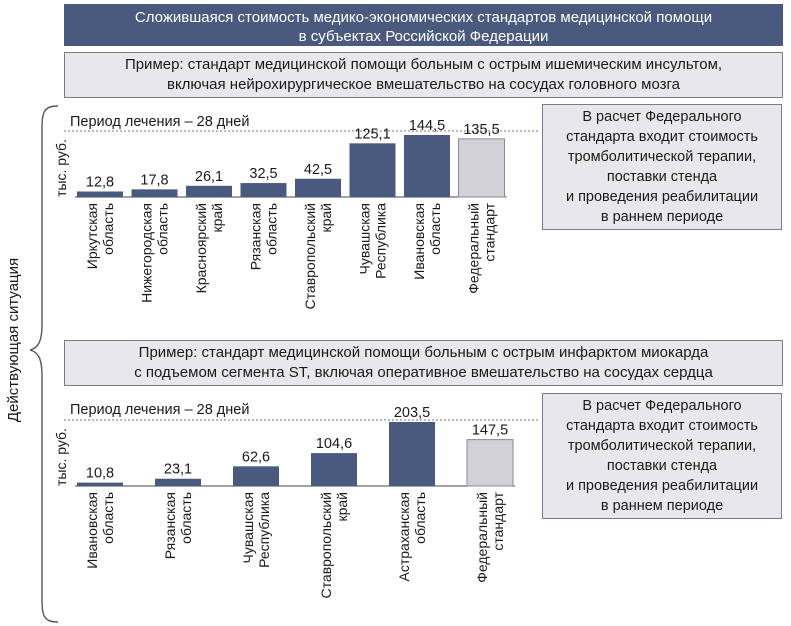  Describe the element at coordinates (662, 177) in the screenshot. I see `note-1-line: поставки стенда` at that location.